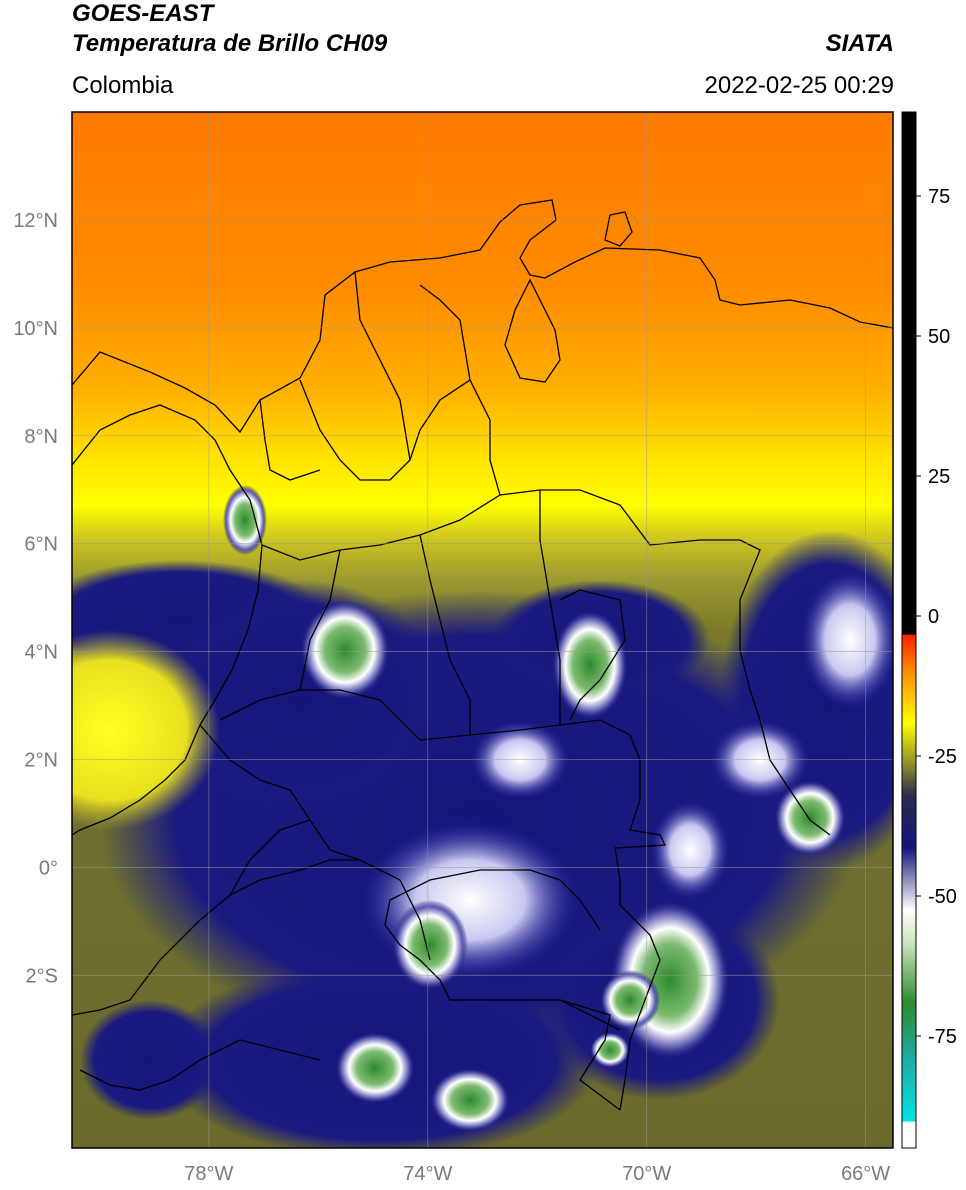  Describe the element at coordinates (942, 757) in the screenshot. I see `colorbar-tick-label: -25` at that location.